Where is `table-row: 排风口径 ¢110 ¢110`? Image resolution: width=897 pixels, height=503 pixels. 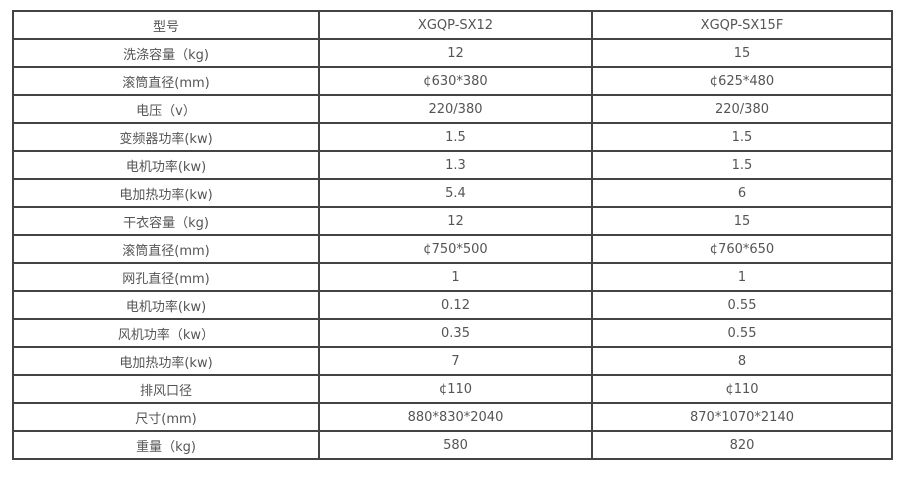 table-row: 排风口径 ¢110 ¢110 is located at coordinates (452, 389).